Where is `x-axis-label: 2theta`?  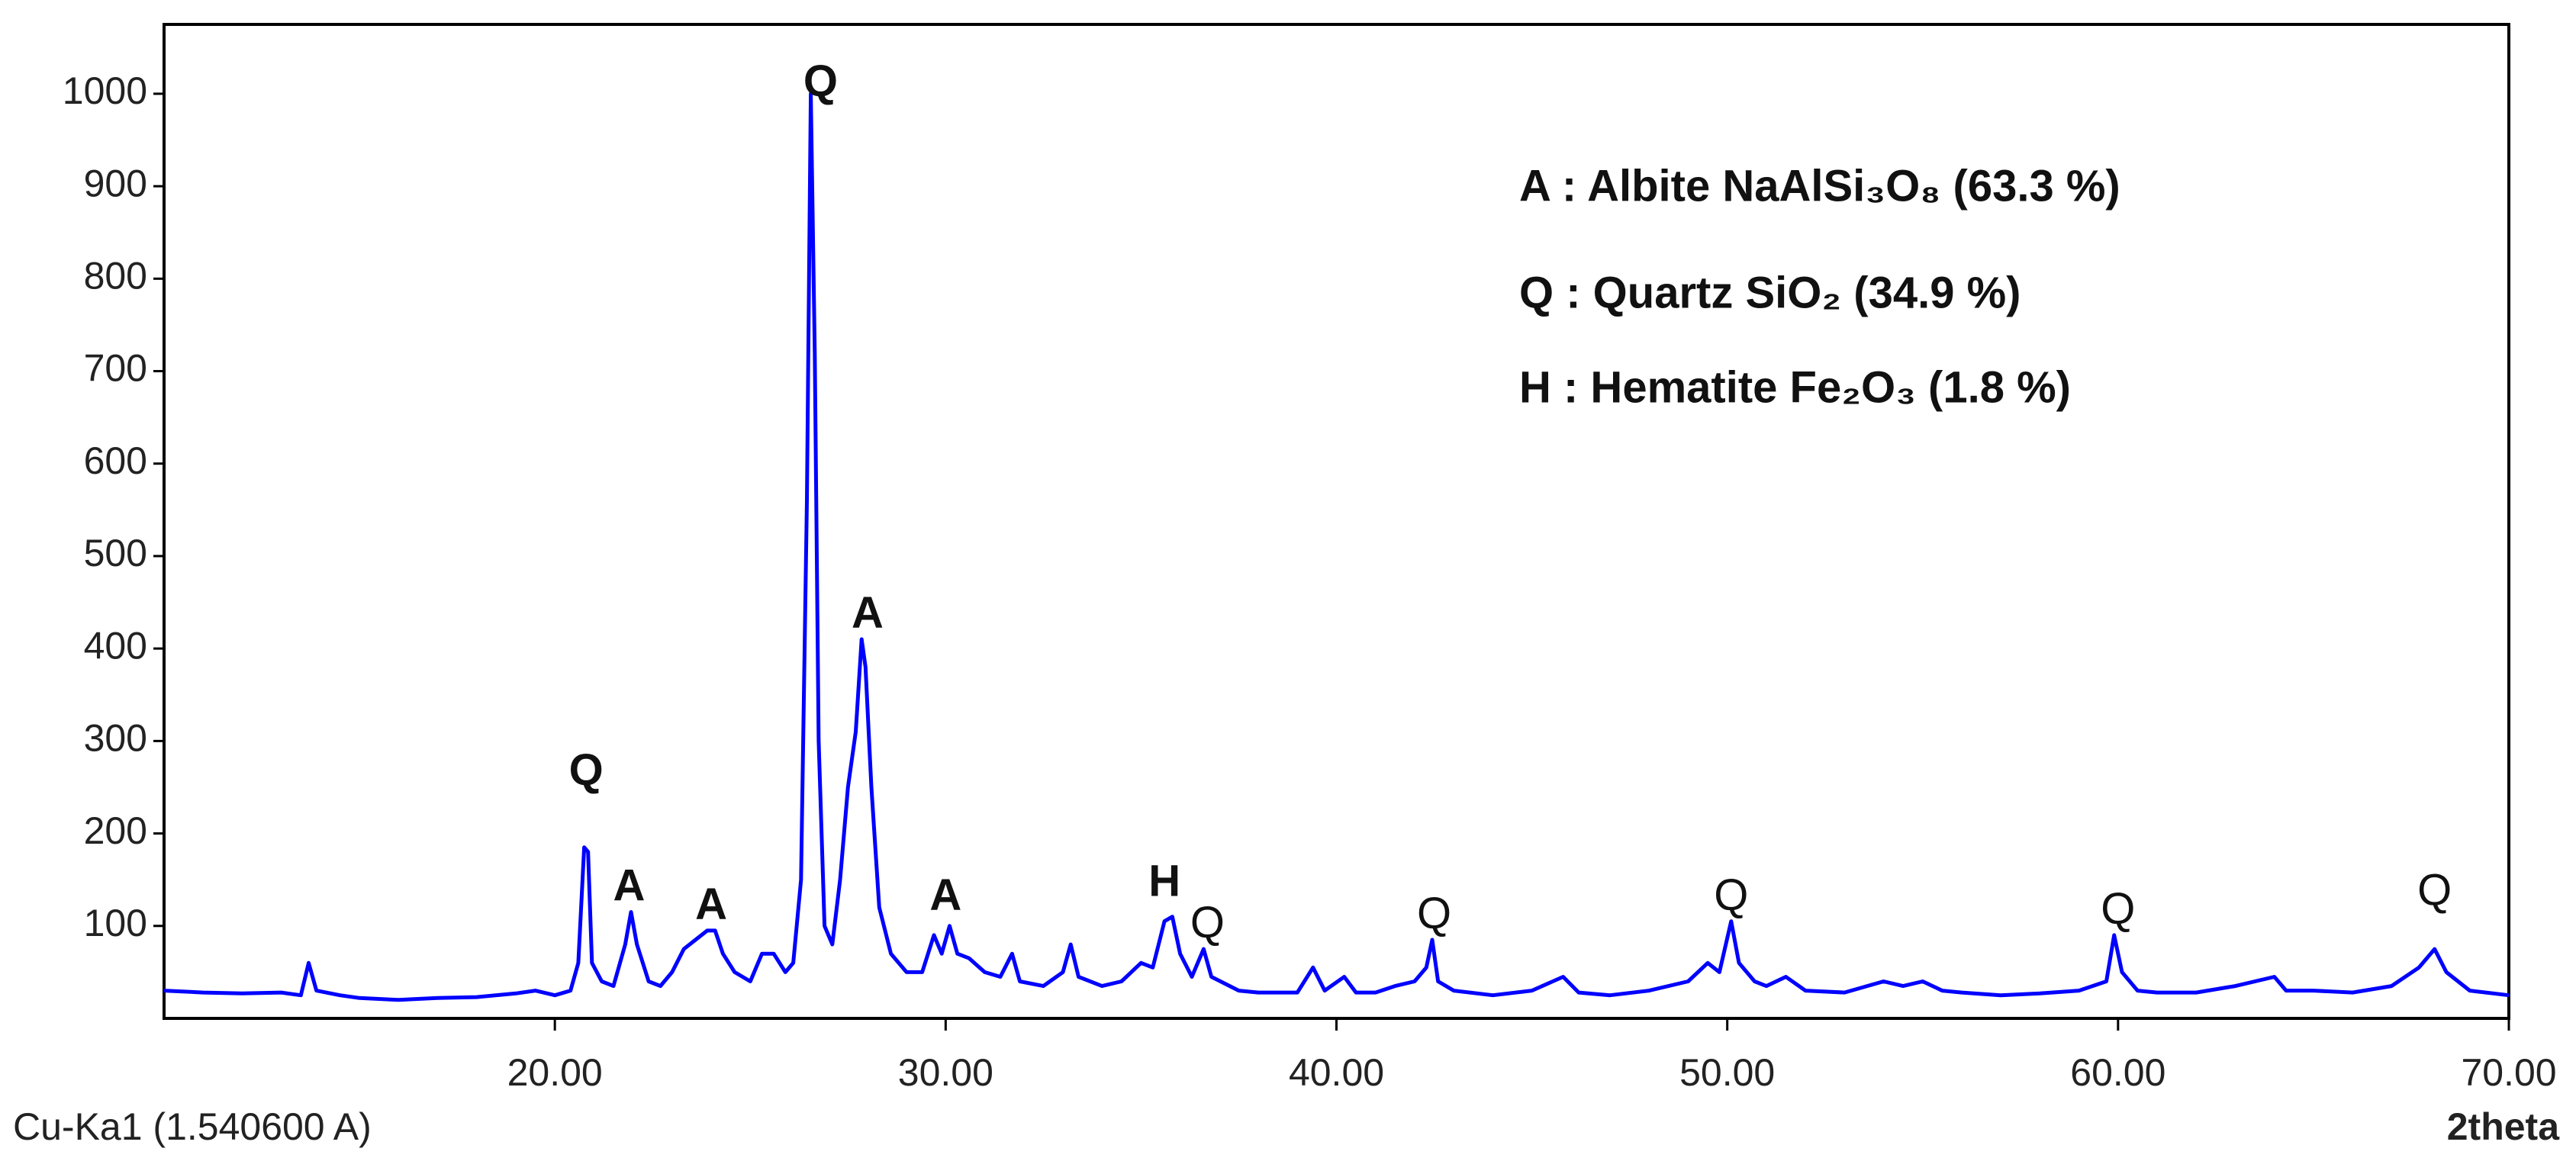 x-axis-label: 2theta is located at coordinates (2503, 1126).